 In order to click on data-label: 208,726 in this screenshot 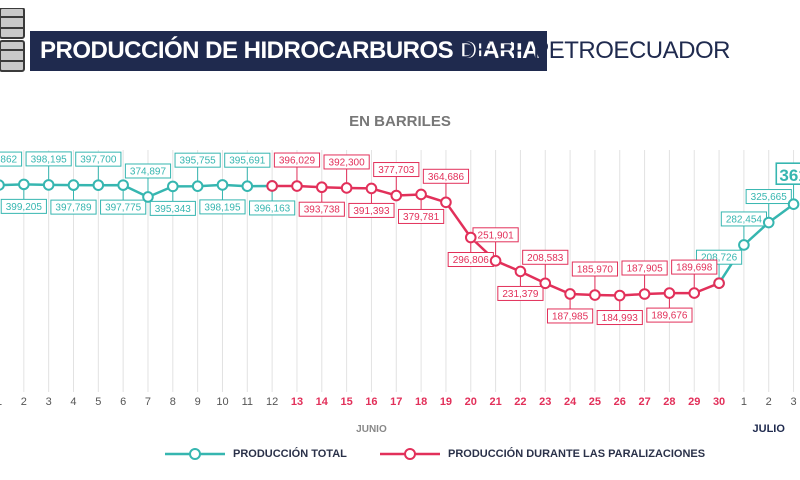, I will do `click(719, 258)`.